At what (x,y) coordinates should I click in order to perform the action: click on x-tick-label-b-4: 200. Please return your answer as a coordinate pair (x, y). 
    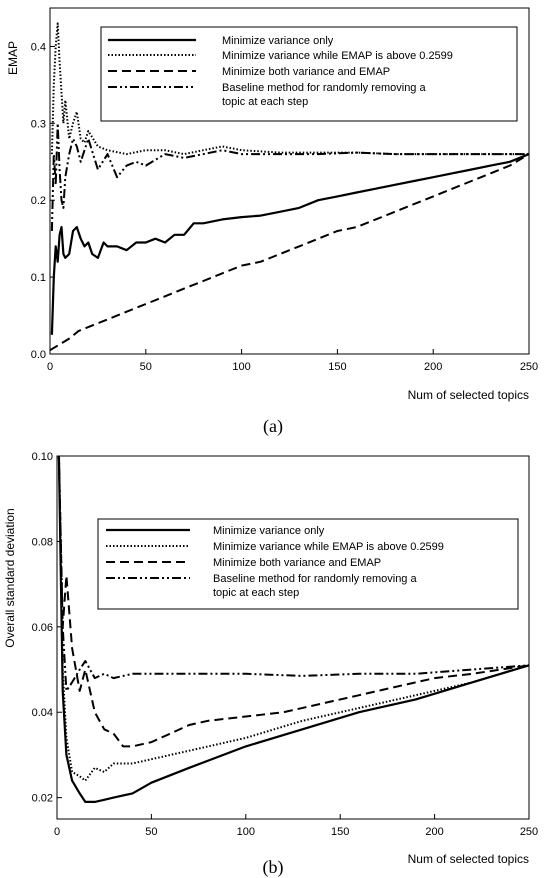
    Looking at the image, I should click on (434, 832).